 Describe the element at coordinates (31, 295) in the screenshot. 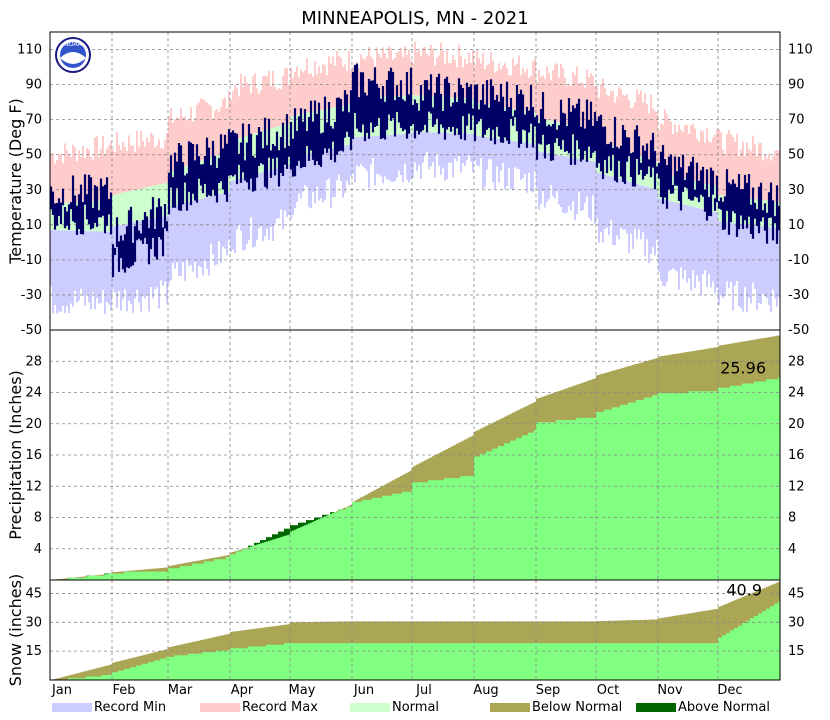

I see `temperature-tick-label-left: -30` at that location.